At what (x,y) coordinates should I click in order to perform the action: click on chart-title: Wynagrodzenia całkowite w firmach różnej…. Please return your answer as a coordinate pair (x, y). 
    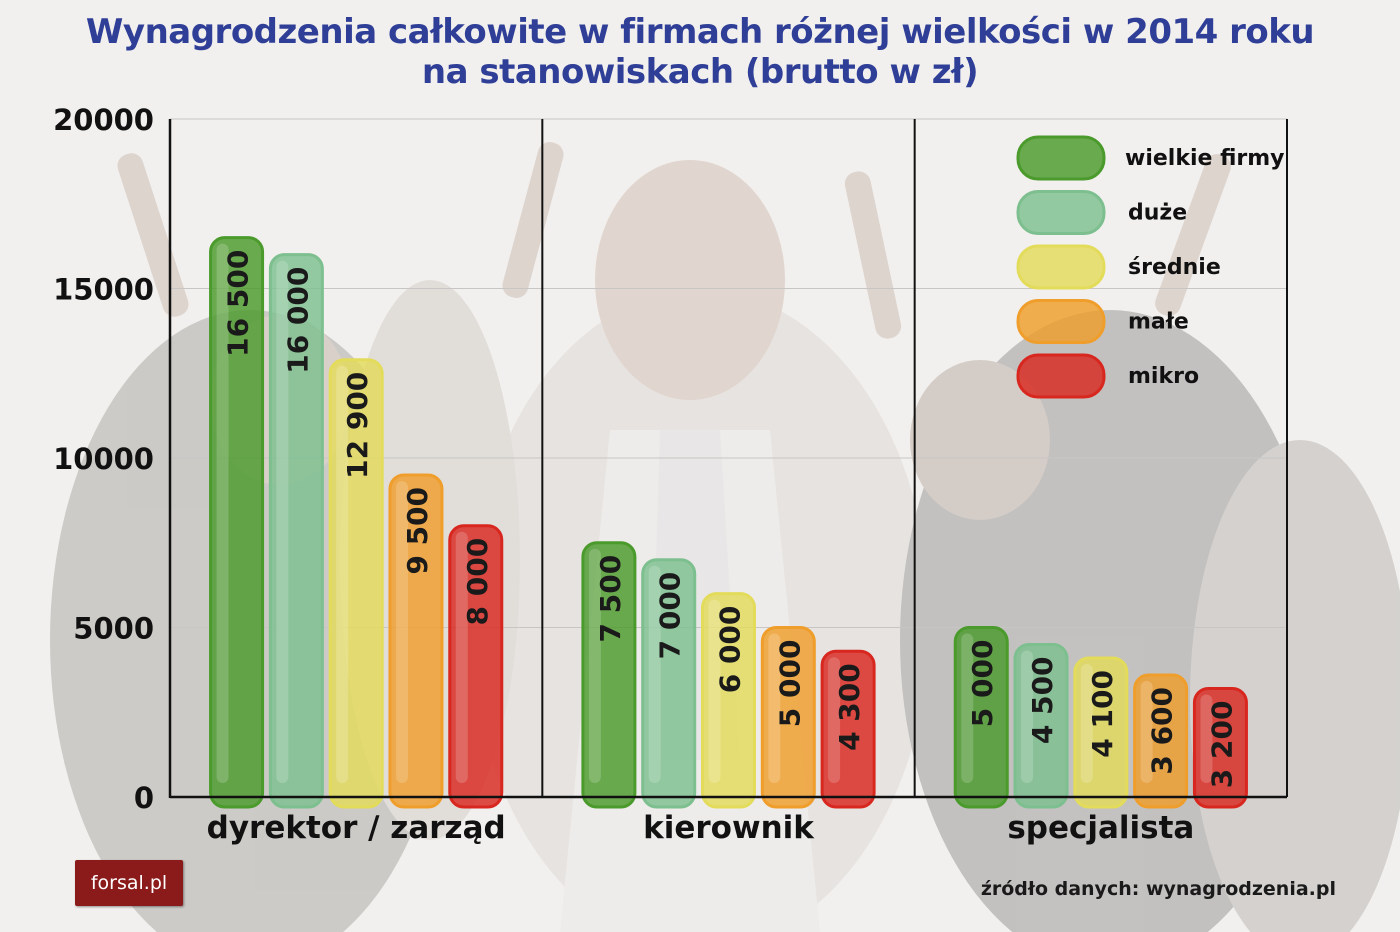
    Looking at the image, I should click on (700, 32).